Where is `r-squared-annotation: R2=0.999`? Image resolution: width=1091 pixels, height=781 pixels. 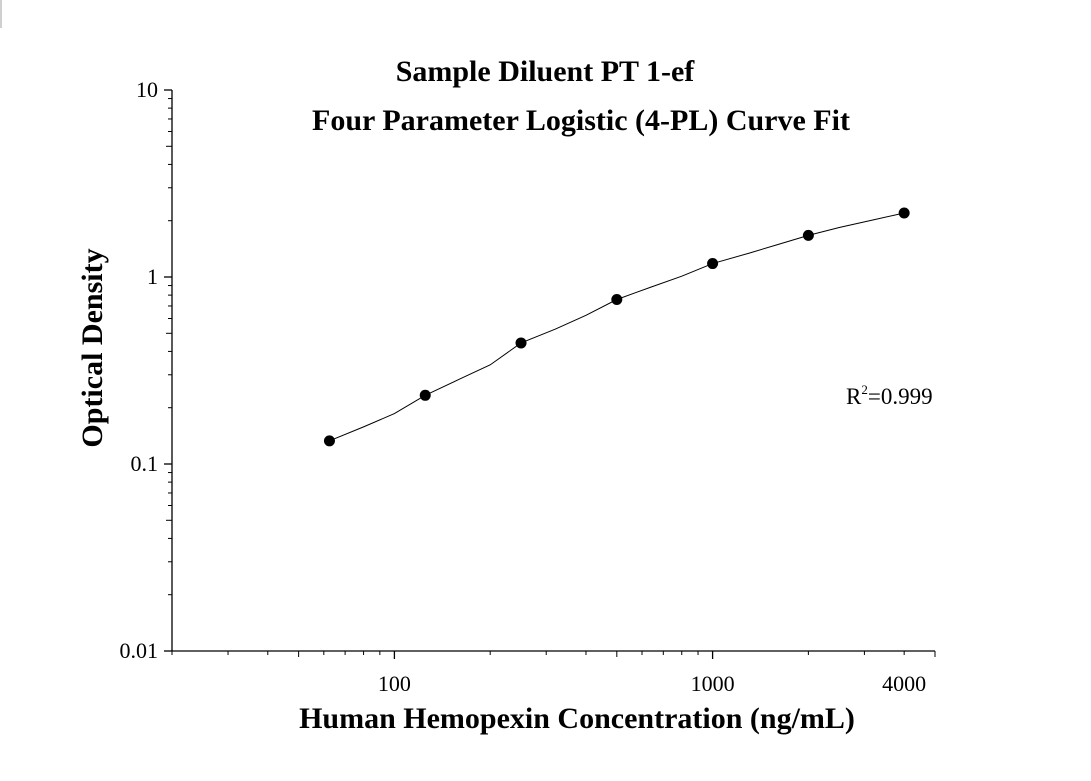 r-squared-annotation: R2=0.999 is located at coordinates (889, 395).